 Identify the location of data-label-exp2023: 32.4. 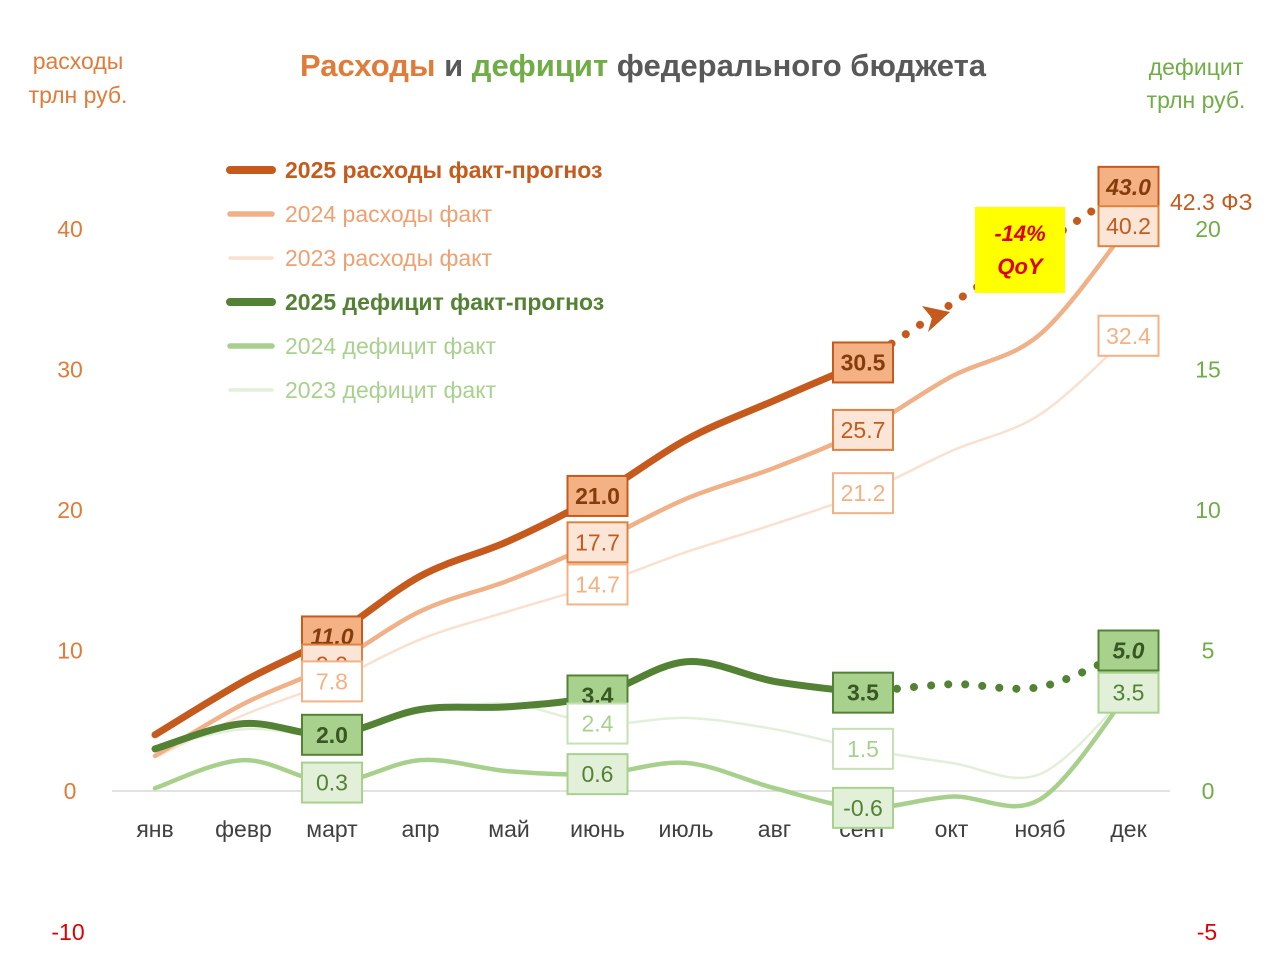
(1128, 335).